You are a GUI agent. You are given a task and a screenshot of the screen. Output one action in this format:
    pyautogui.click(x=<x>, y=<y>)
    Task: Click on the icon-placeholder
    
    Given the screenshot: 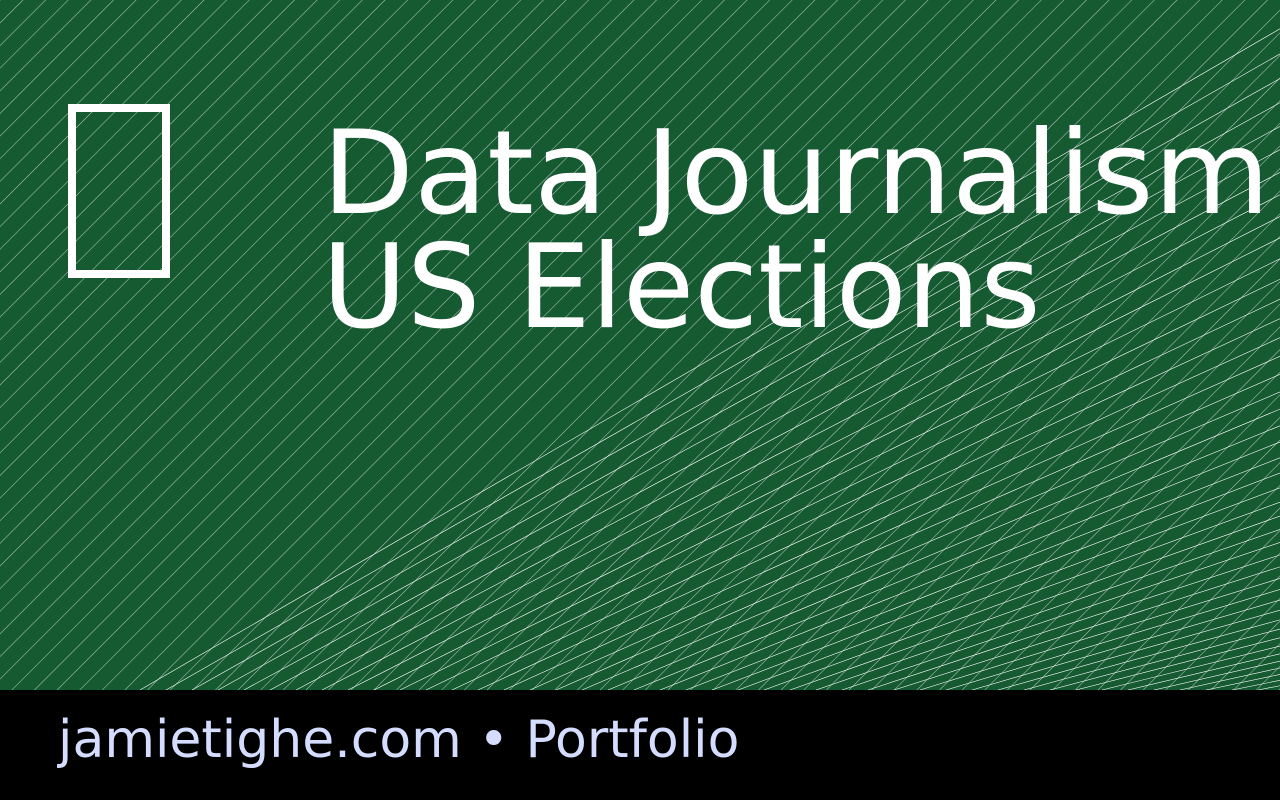 What is the action you would take?
    pyautogui.click(x=119, y=191)
    